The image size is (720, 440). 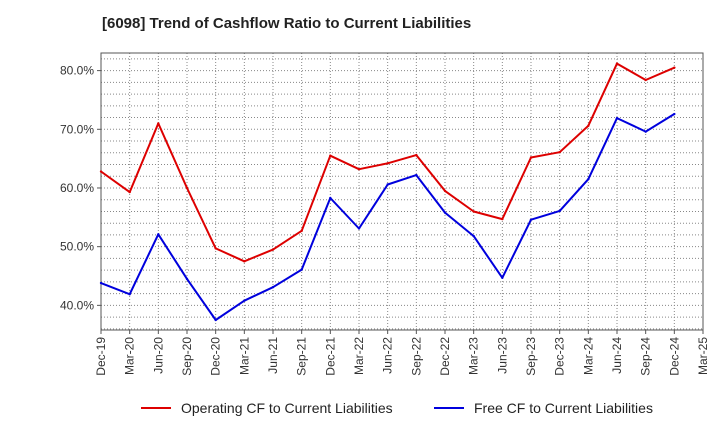 I want to click on x-tick-label: Mar-24, so click(x=588, y=356).